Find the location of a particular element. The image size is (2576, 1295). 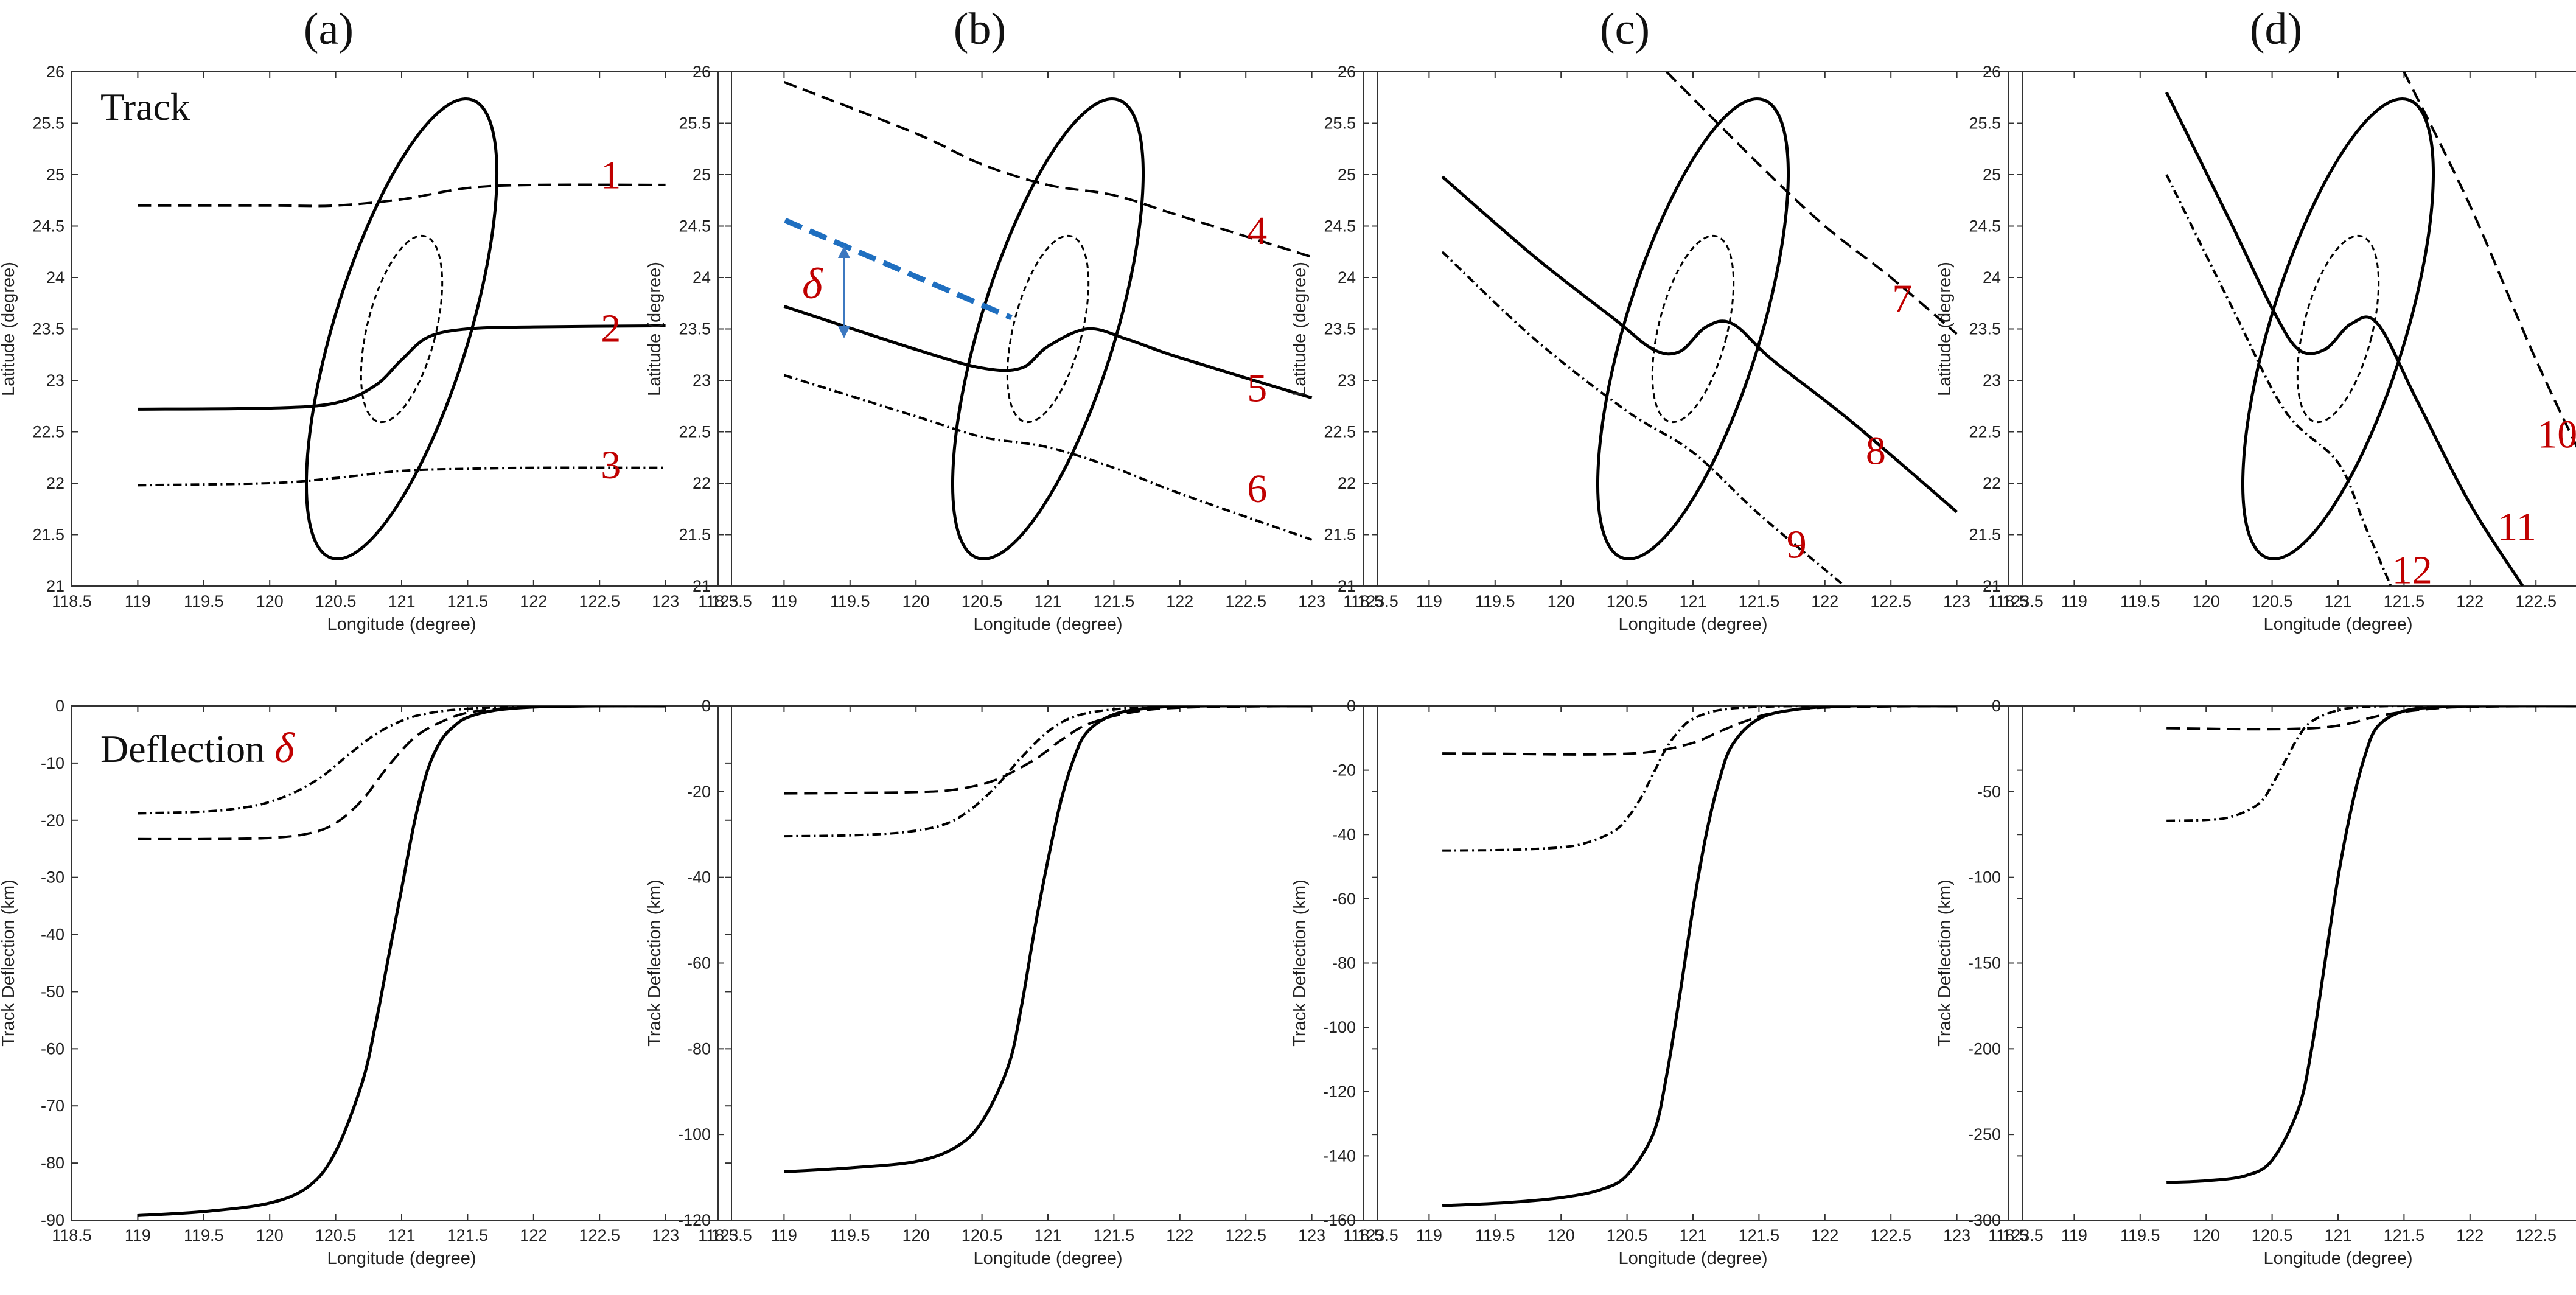

delta-symbol: δ is located at coordinates (812, 283).